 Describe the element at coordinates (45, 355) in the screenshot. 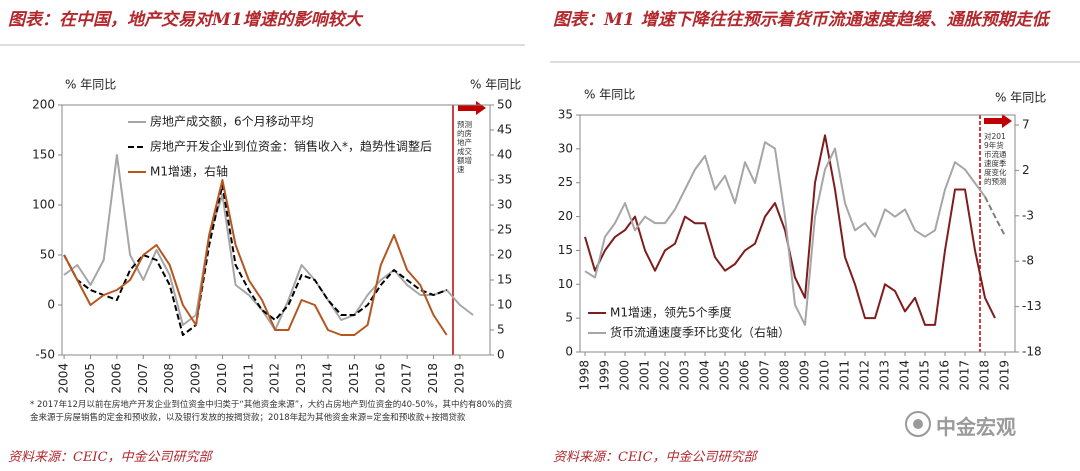

I see `y-tick-label: -50` at that location.